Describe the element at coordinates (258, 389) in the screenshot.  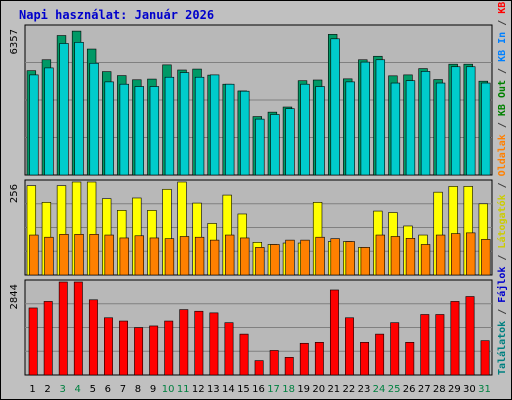
I see `x-tick-label: 16` at that location.